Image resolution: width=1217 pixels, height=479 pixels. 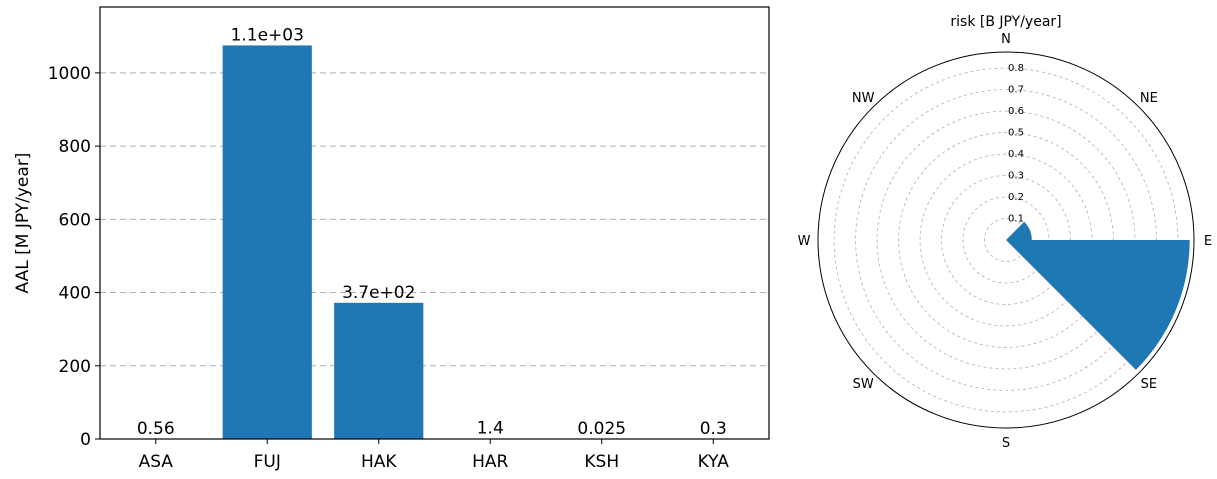 I want to click on polar-sectors, so click(x=1098, y=295).